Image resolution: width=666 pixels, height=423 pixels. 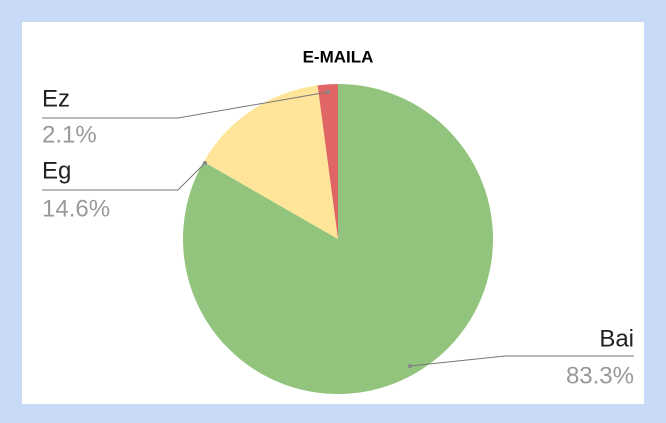 What do you see at coordinates (56, 170) in the screenshot?
I see `slice-label: Eg` at bounding box center [56, 170].